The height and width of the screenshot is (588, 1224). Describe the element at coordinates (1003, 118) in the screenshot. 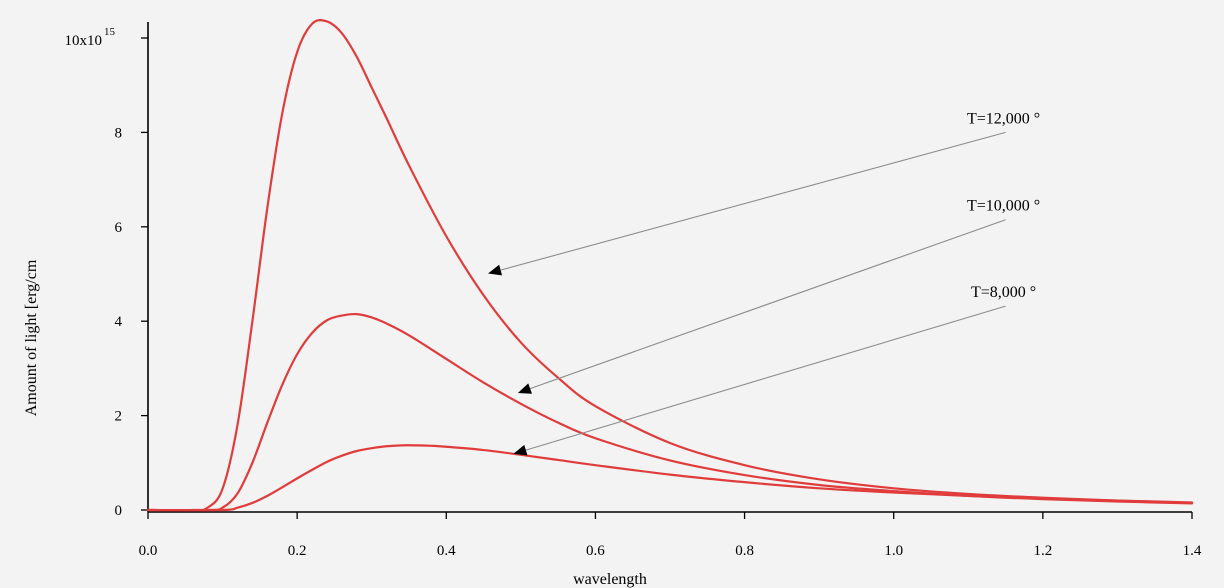

I see `annotation-label-0: T=12,000 °` at that location.